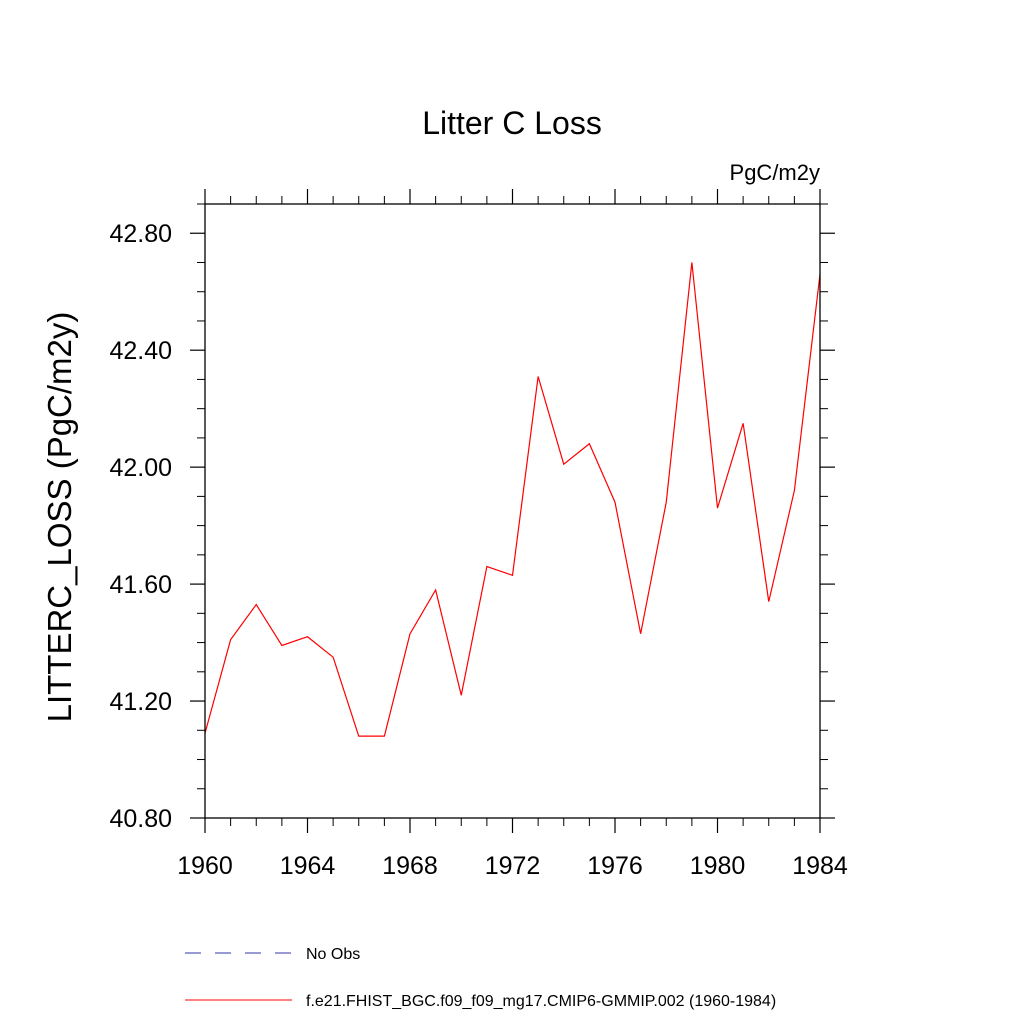 The image size is (1024, 1024). Describe the element at coordinates (718, 866) in the screenshot. I see `x-tick-label: 1980` at that location.